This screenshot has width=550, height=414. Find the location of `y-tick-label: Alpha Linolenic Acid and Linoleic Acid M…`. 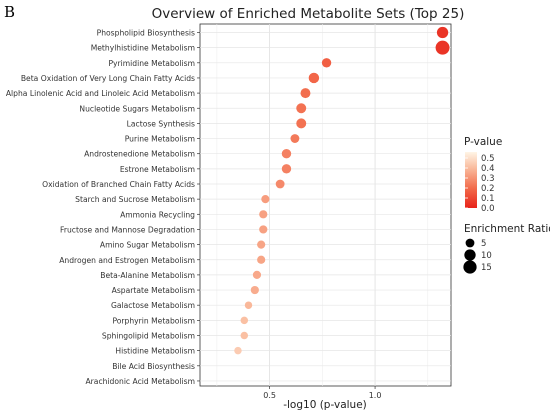

y-tick-label: Alpha Linolenic Acid and Linoleic Acid M… is located at coordinates (100, 93).